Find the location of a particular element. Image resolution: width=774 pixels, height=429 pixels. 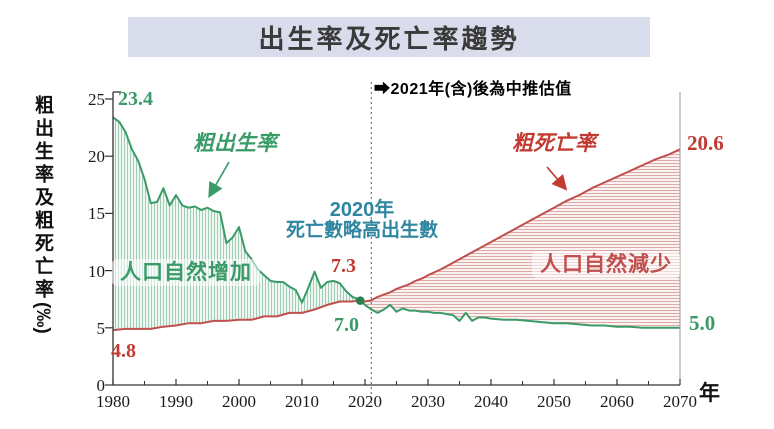

death-2020-value: 7.3 is located at coordinates (343, 266).